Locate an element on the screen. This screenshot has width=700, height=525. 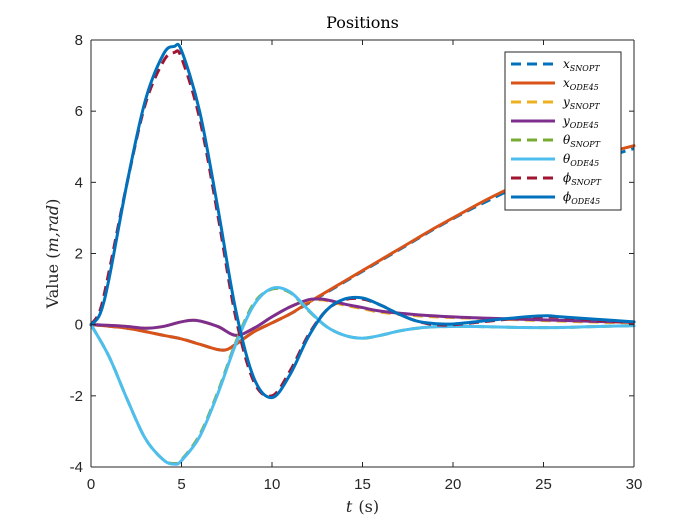
x-tick-label: 30 is located at coordinates (634, 484).